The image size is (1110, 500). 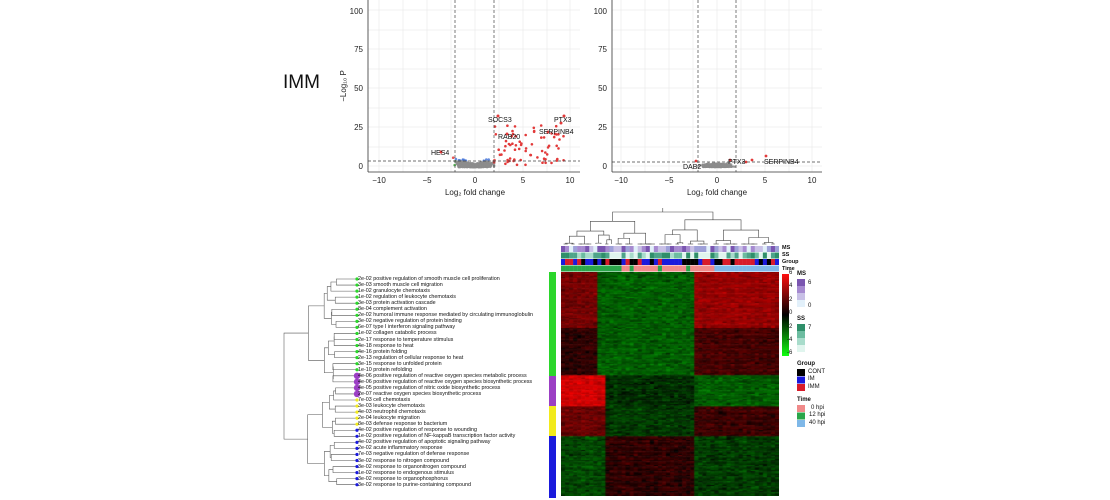 I want to click on x-tick-label: −10, so click(x=621, y=180).